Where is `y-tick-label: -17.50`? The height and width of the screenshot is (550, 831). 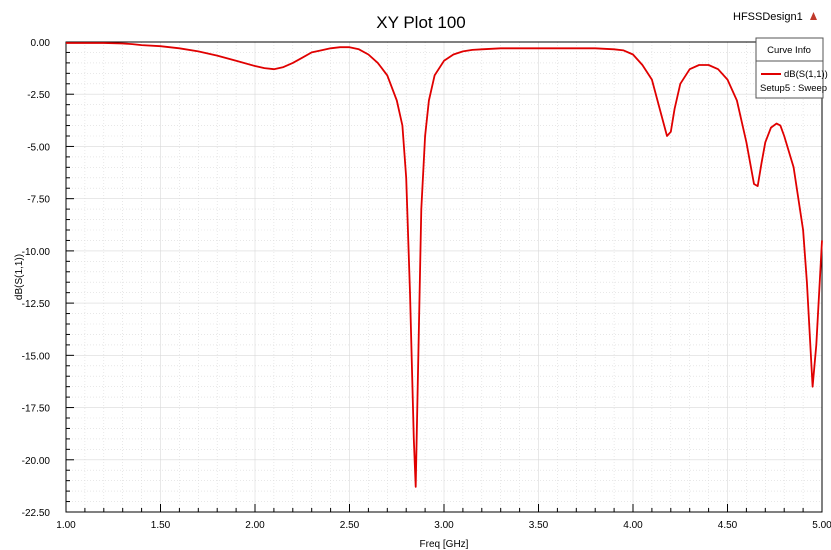 y-tick-label: -17.50 is located at coordinates (36, 409).